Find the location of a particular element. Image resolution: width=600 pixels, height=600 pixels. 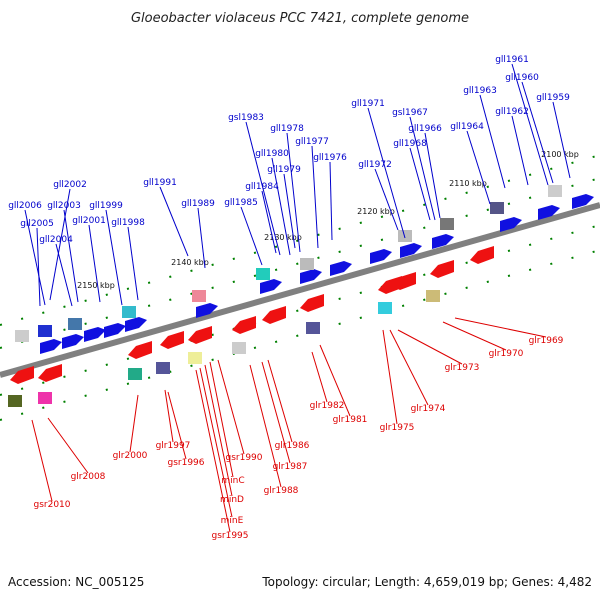

kbp-tick-label: 2100 kbp is located at coordinates (560, 154).